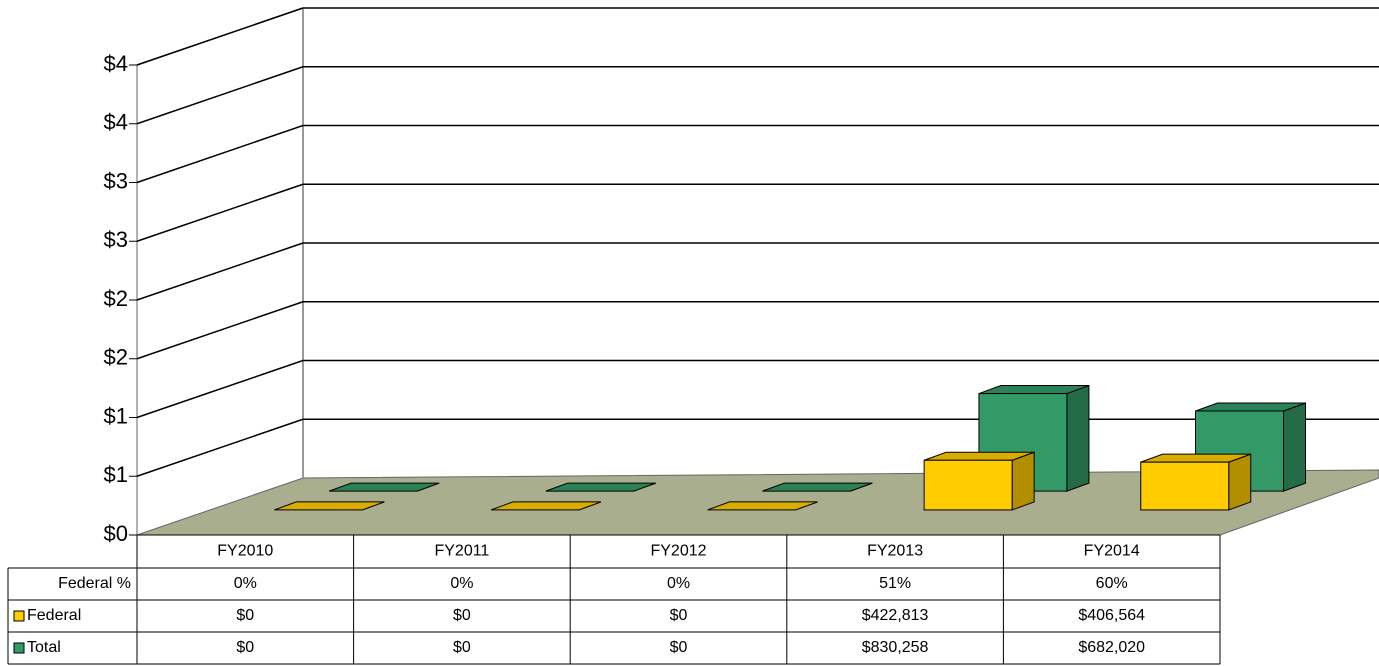 The width and height of the screenshot is (1379, 666). What do you see at coordinates (1112, 551) in the screenshot?
I see `x-tick-label: FY2014` at bounding box center [1112, 551].